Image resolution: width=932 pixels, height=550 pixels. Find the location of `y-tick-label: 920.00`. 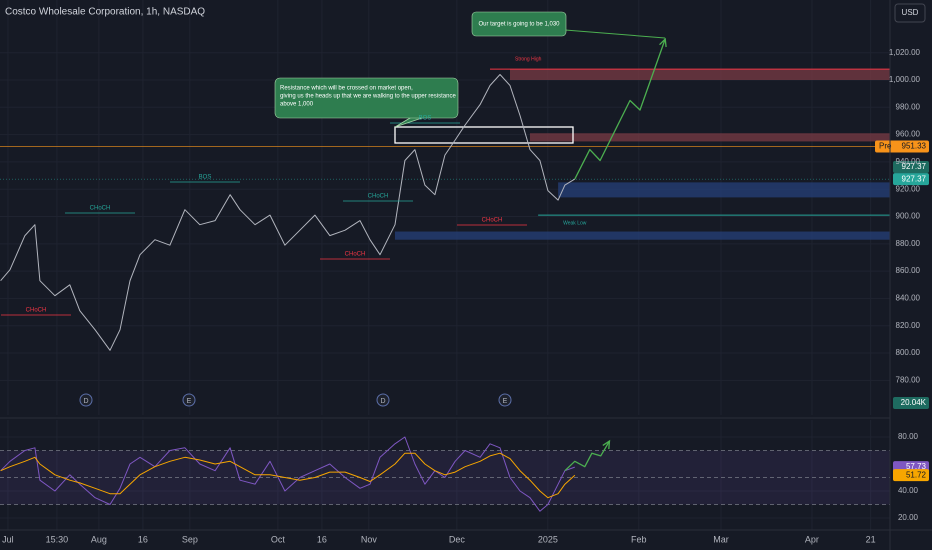

y-tick-label: 920.00 is located at coordinates (908, 188).